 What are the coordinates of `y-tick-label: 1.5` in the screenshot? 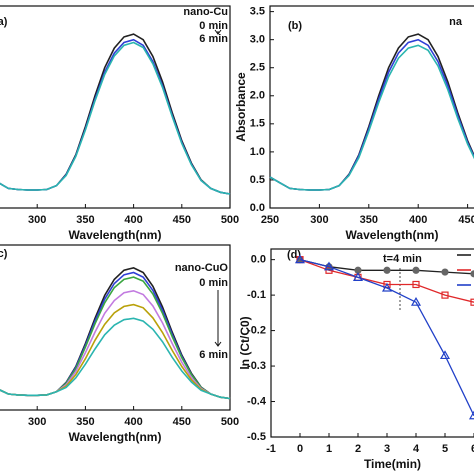 It's located at (257, 124).